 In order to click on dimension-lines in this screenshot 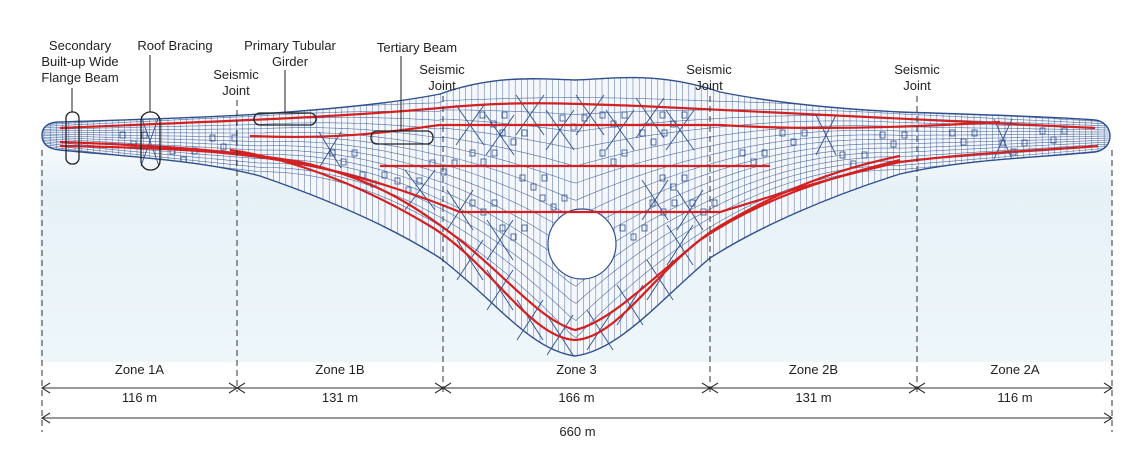, I will do `click(577, 403)`.